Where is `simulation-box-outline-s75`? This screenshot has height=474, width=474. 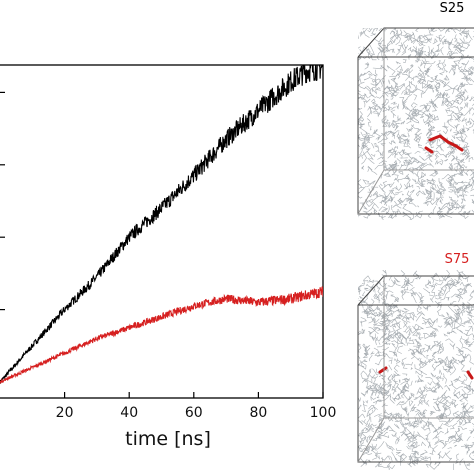
simulation-box-outline-s75 is located at coordinates (415, 369).